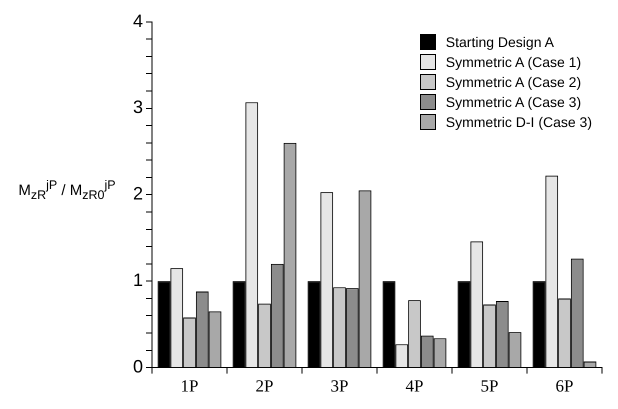 The image size is (618, 409). Describe the element at coordinates (265, 386) in the screenshot. I see `x-tick-label: 2P` at that location.